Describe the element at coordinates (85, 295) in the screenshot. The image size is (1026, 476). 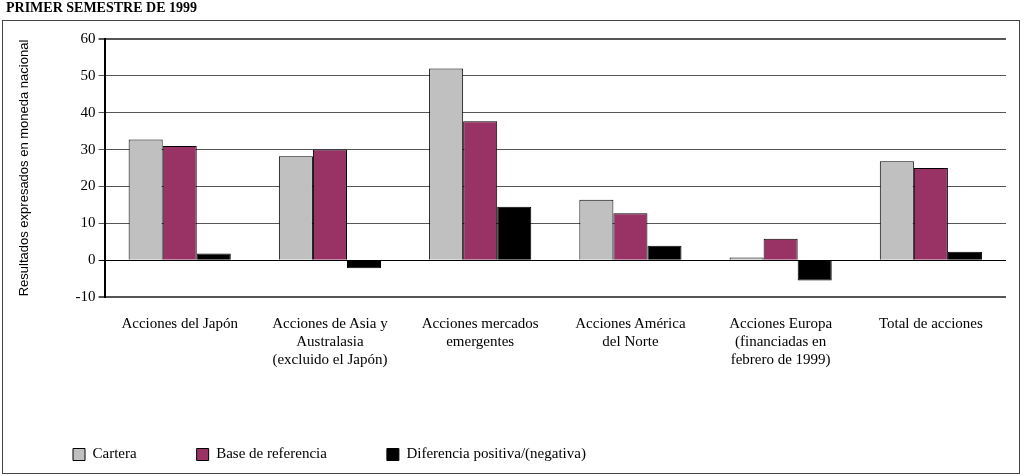
I see `y-tick-label: -10` at that location.